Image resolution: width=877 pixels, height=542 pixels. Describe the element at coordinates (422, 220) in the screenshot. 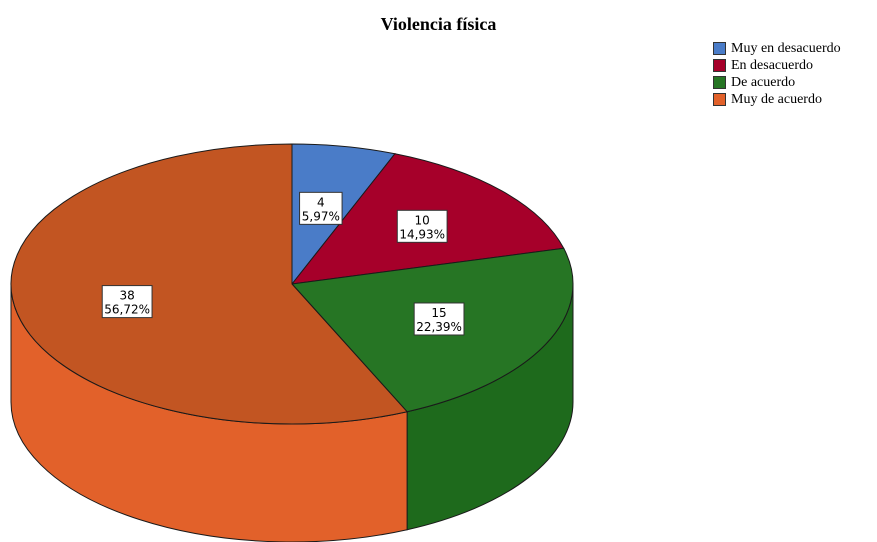

I see `data-label-value: 10` at that location.